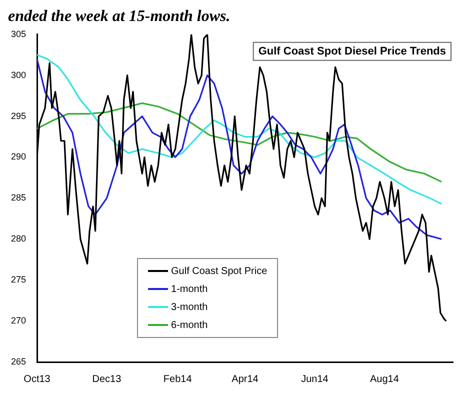 Image resolution: width=465 pixels, height=401 pixels. I want to click on x-tick-label: Feb14, so click(177, 379).